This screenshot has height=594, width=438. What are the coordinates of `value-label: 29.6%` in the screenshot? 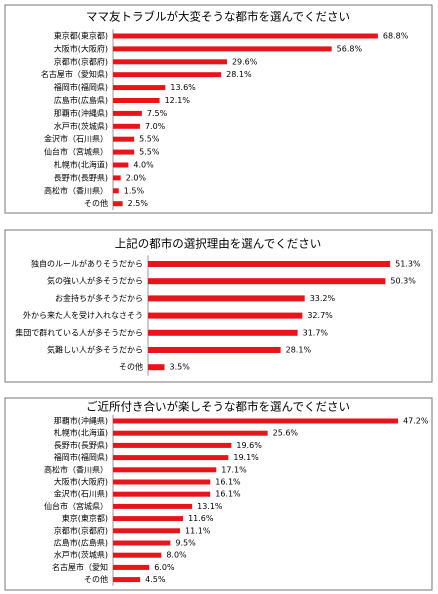 It's located at (245, 61).